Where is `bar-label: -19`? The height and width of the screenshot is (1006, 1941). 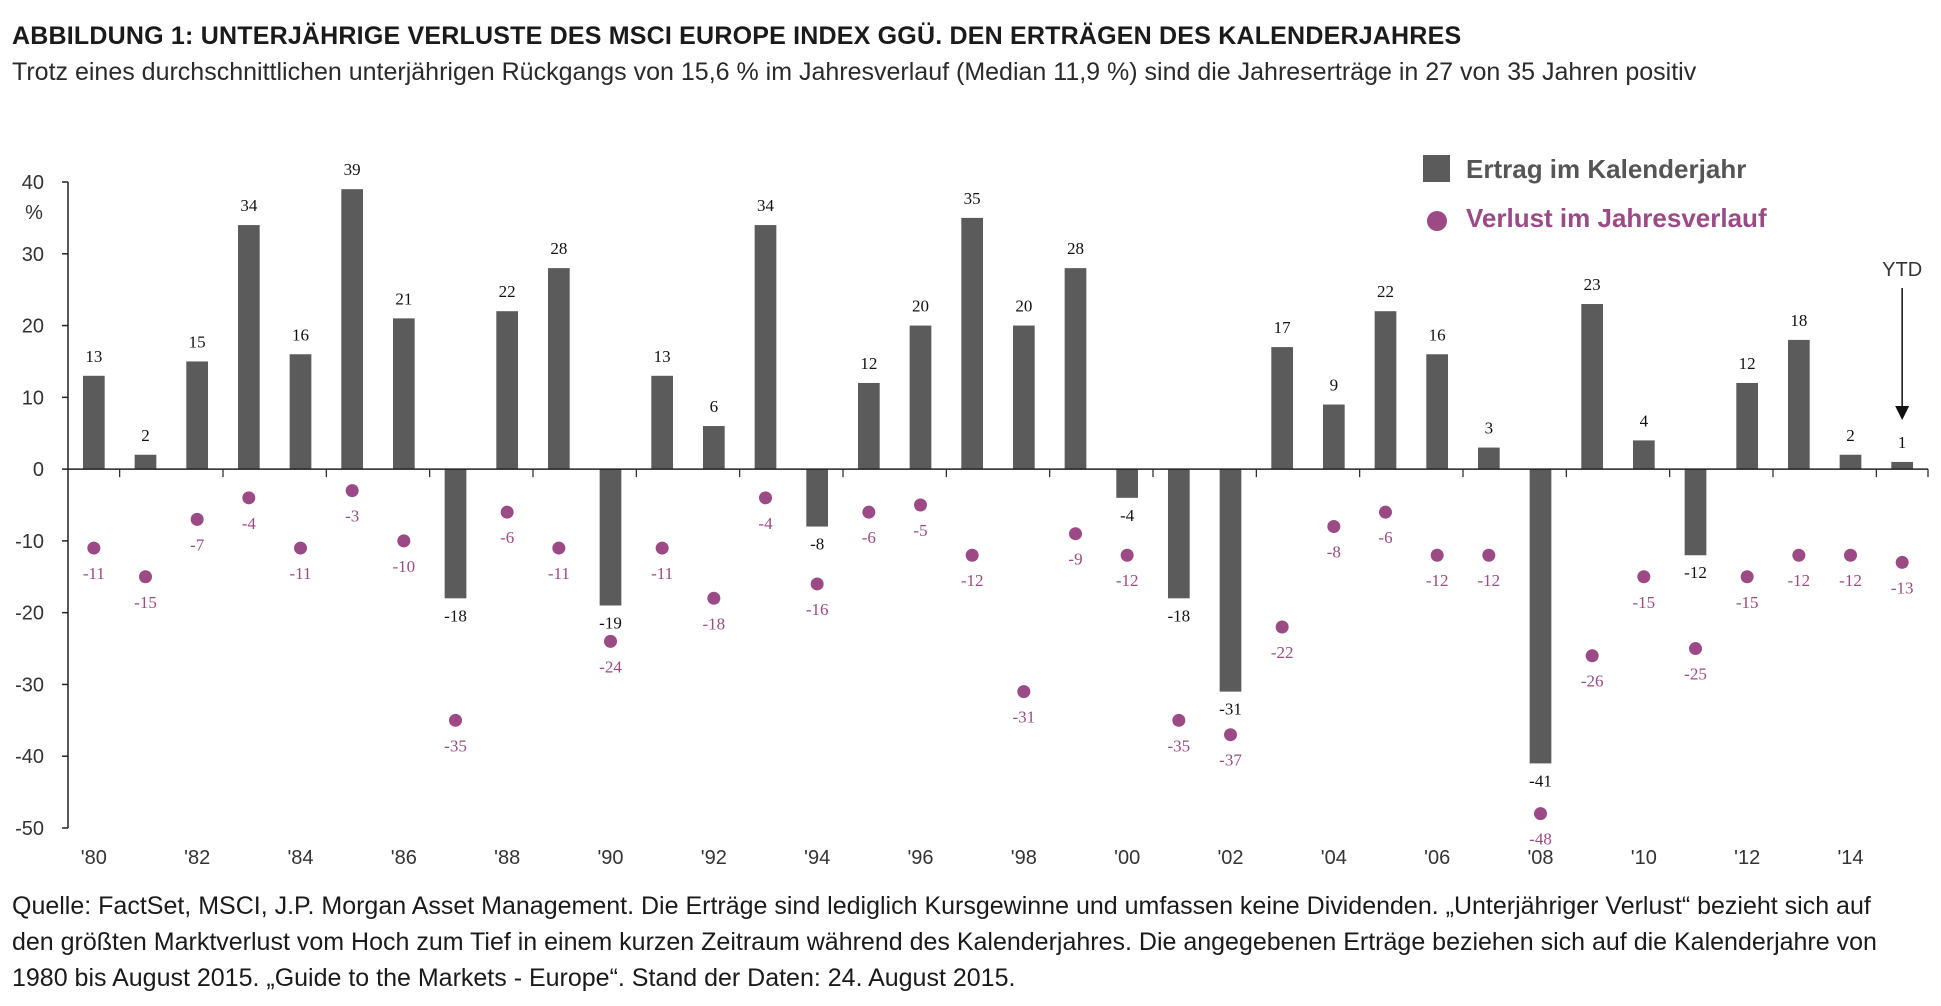 bar-label: -19 is located at coordinates (610, 622).